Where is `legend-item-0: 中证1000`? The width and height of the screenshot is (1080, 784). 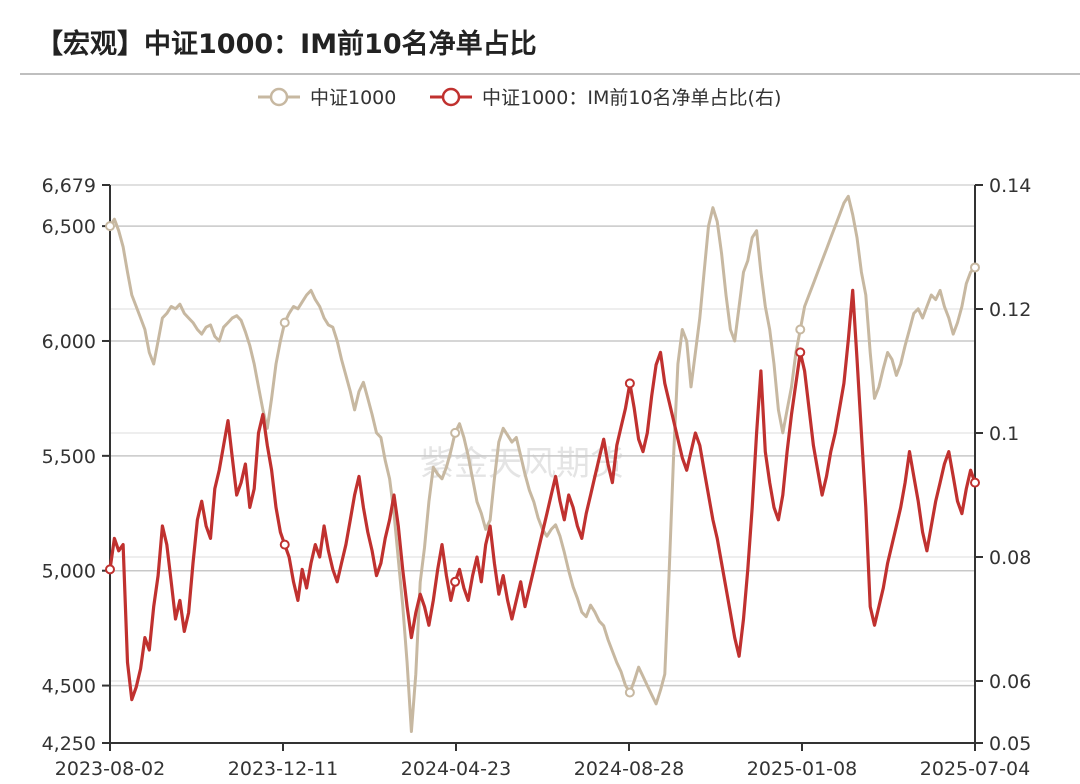 legend-item-0: 中证1000 is located at coordinates (327, 98).